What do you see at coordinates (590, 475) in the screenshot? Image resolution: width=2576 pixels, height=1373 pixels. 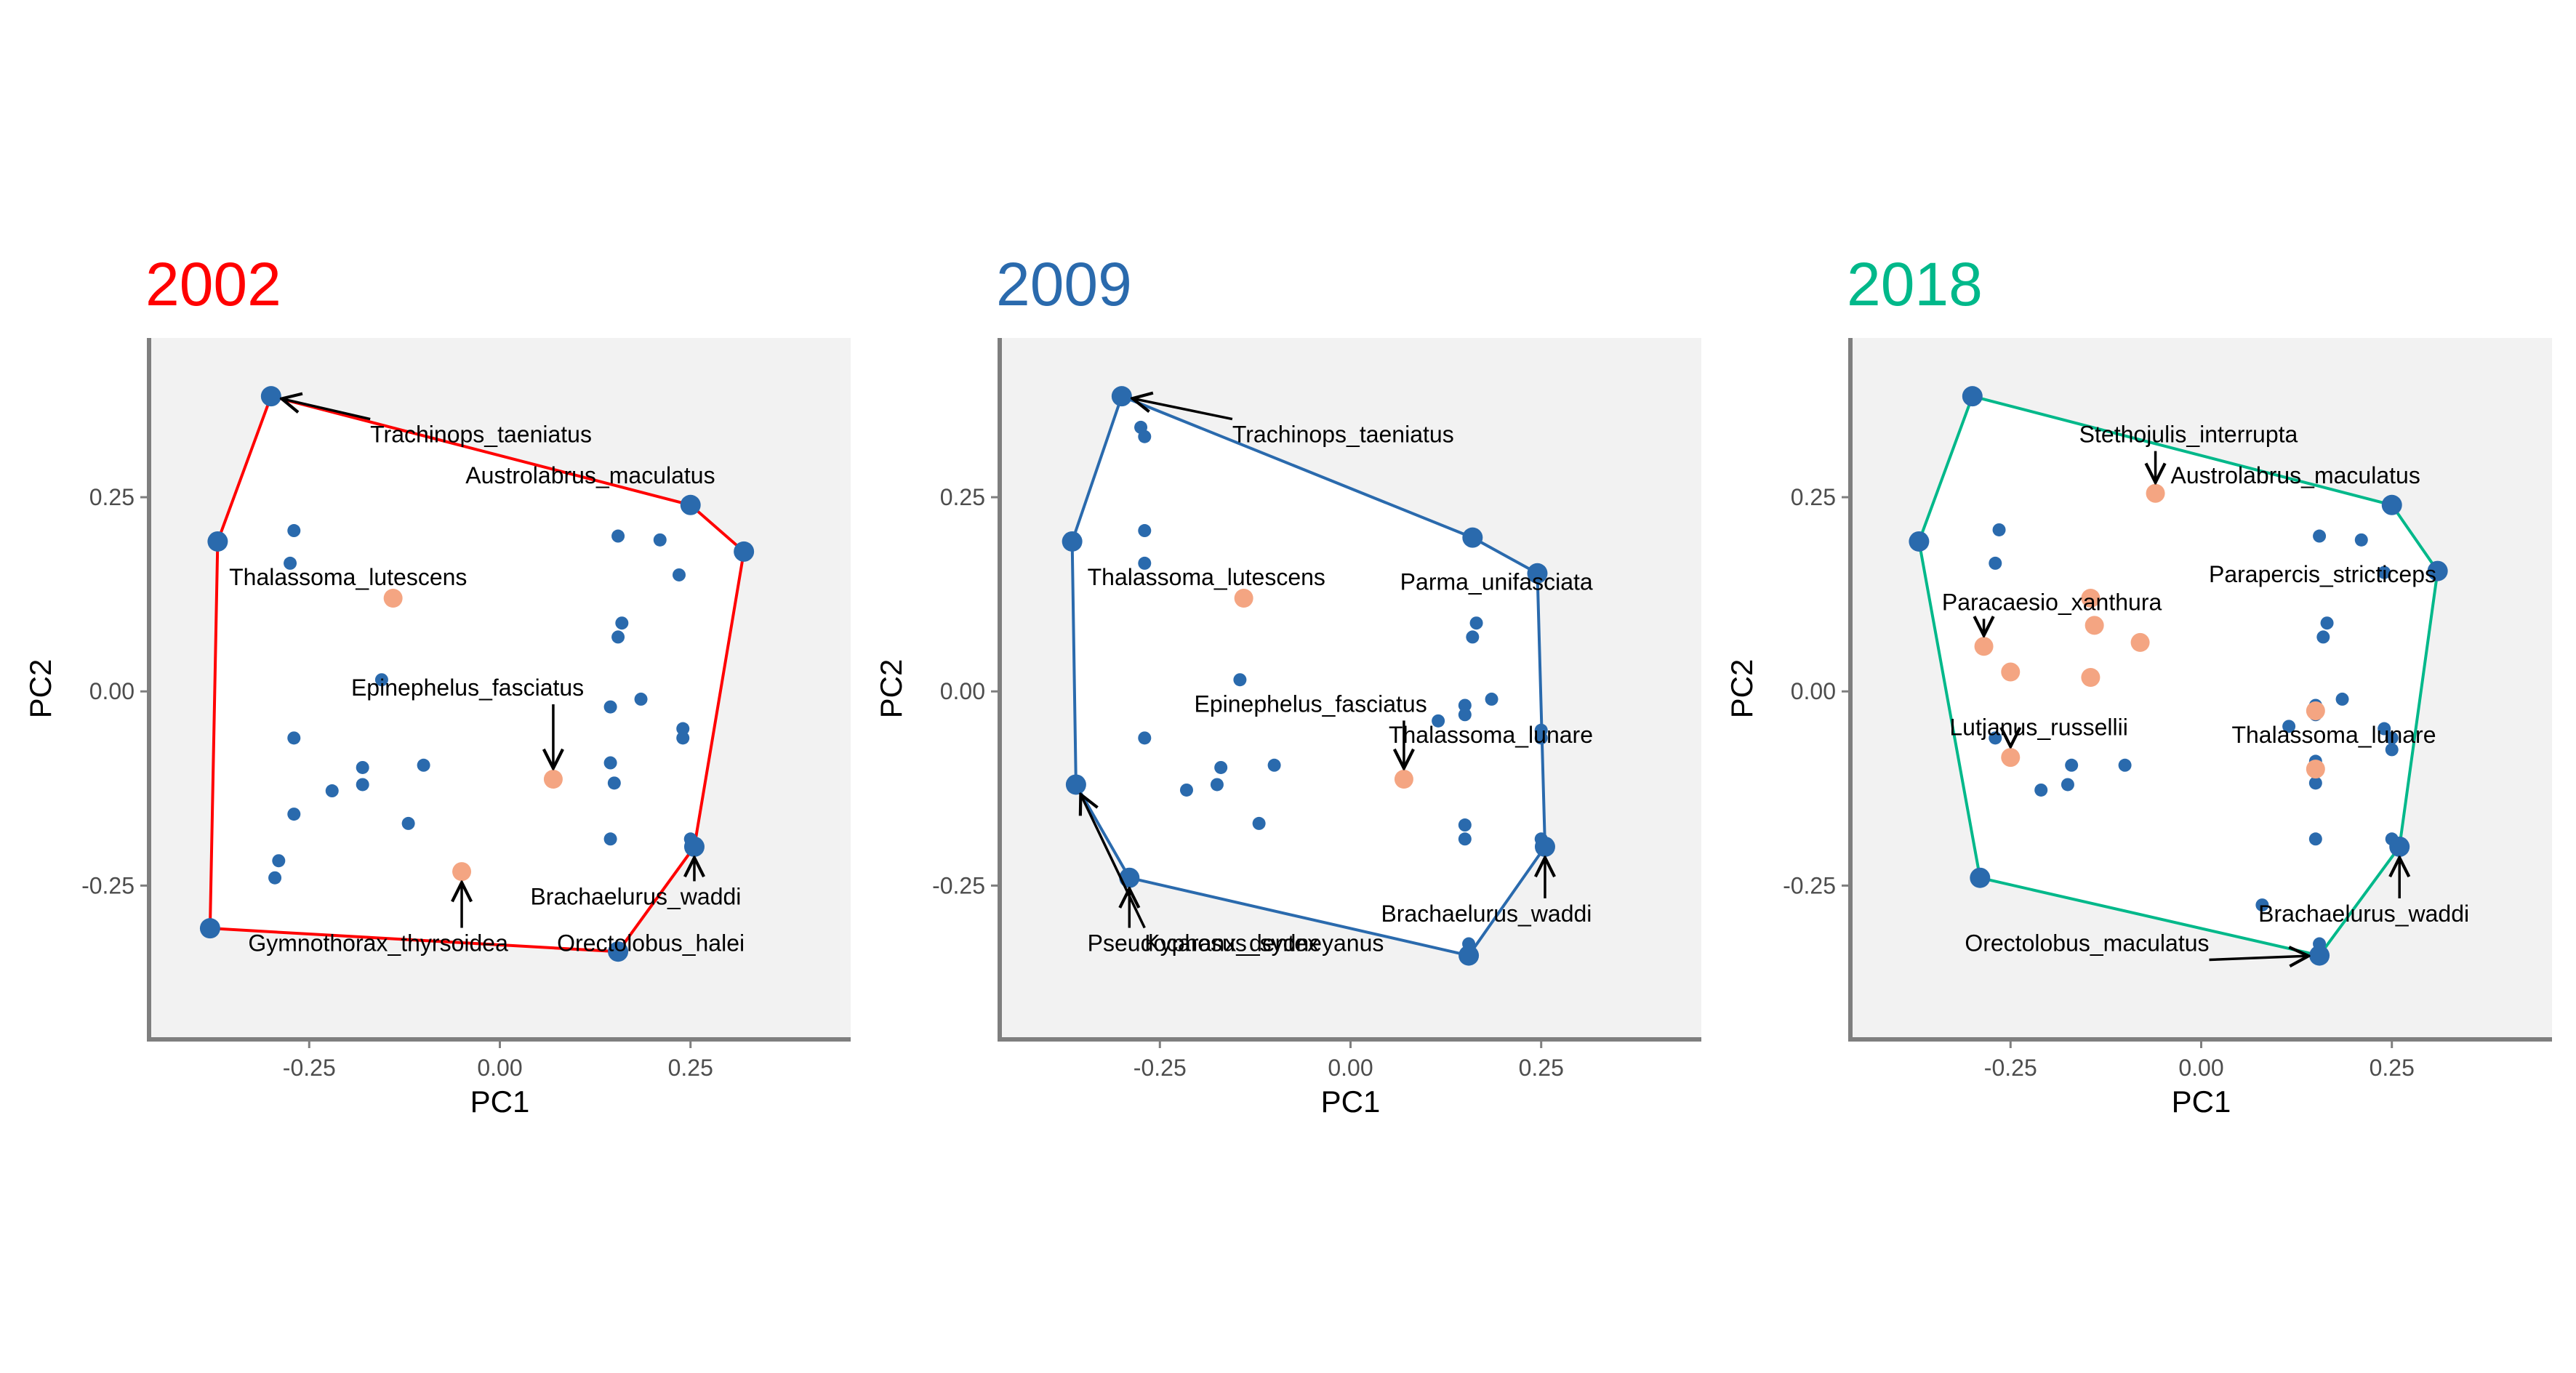 I see `point-annotation: Austrolabrus_maculatus` at bounding box center [590, 475].